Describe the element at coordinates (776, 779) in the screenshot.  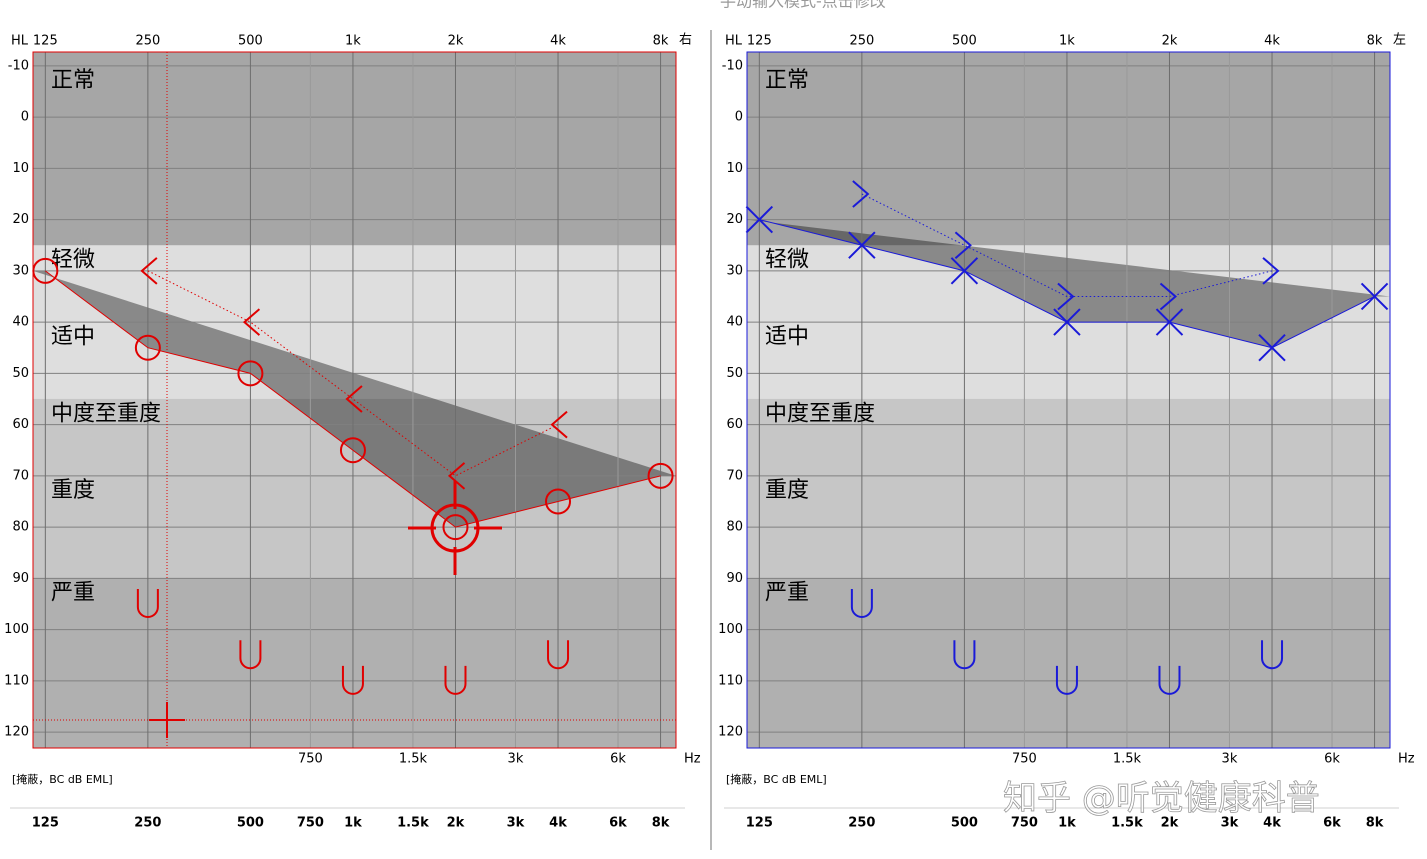
I see `footnote: [掩蔽，BC dB EML]` at that location.